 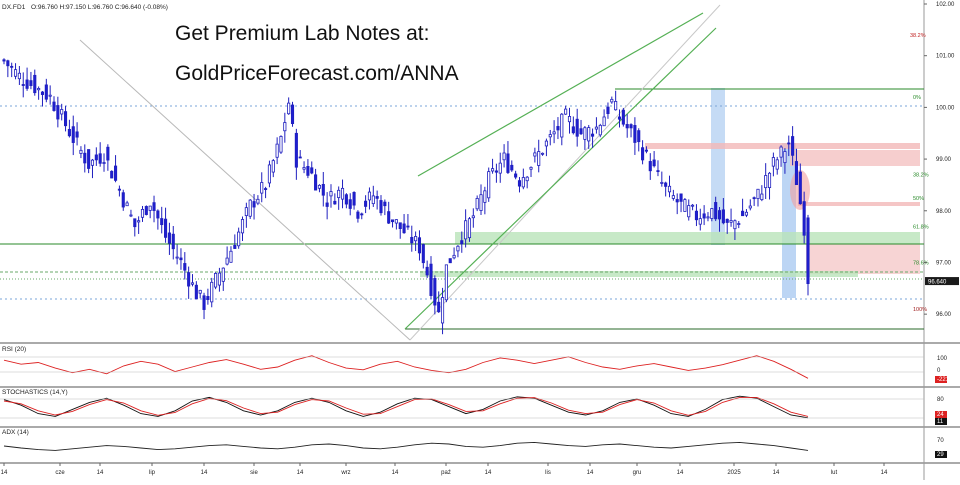 I want to click on rsi-last-value-badge, so click(x=941, y=379).